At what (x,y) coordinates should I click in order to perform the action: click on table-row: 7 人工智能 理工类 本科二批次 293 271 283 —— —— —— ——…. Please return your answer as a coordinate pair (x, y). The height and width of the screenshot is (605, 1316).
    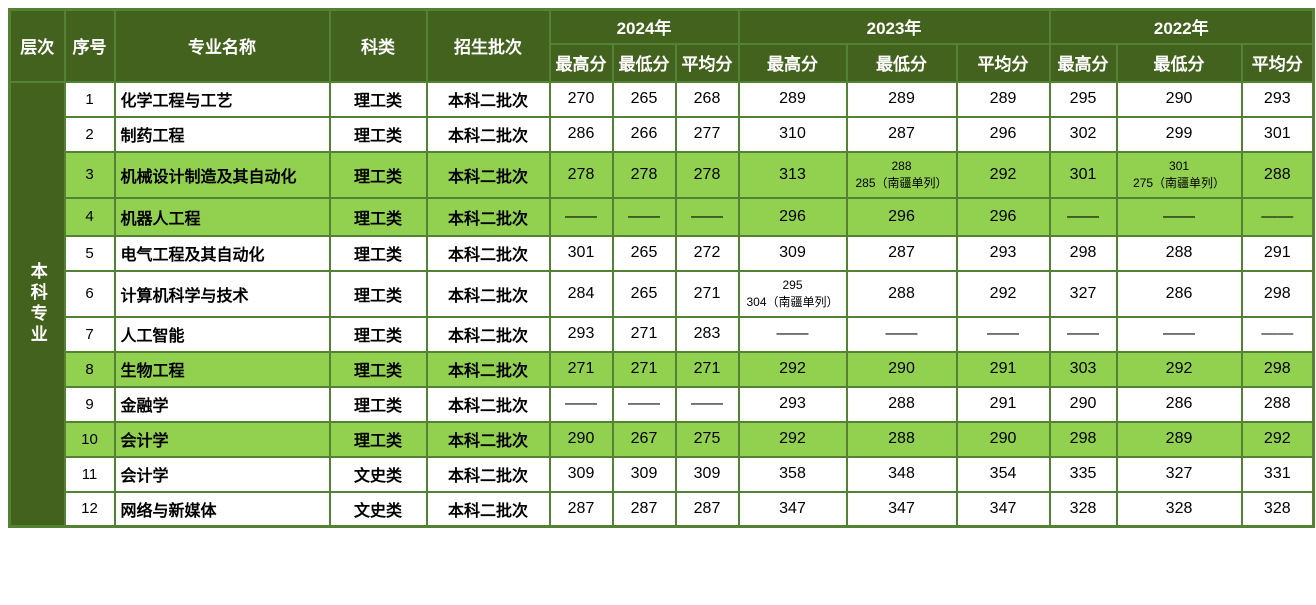
    Looking at the image, I should click on (662, 334).